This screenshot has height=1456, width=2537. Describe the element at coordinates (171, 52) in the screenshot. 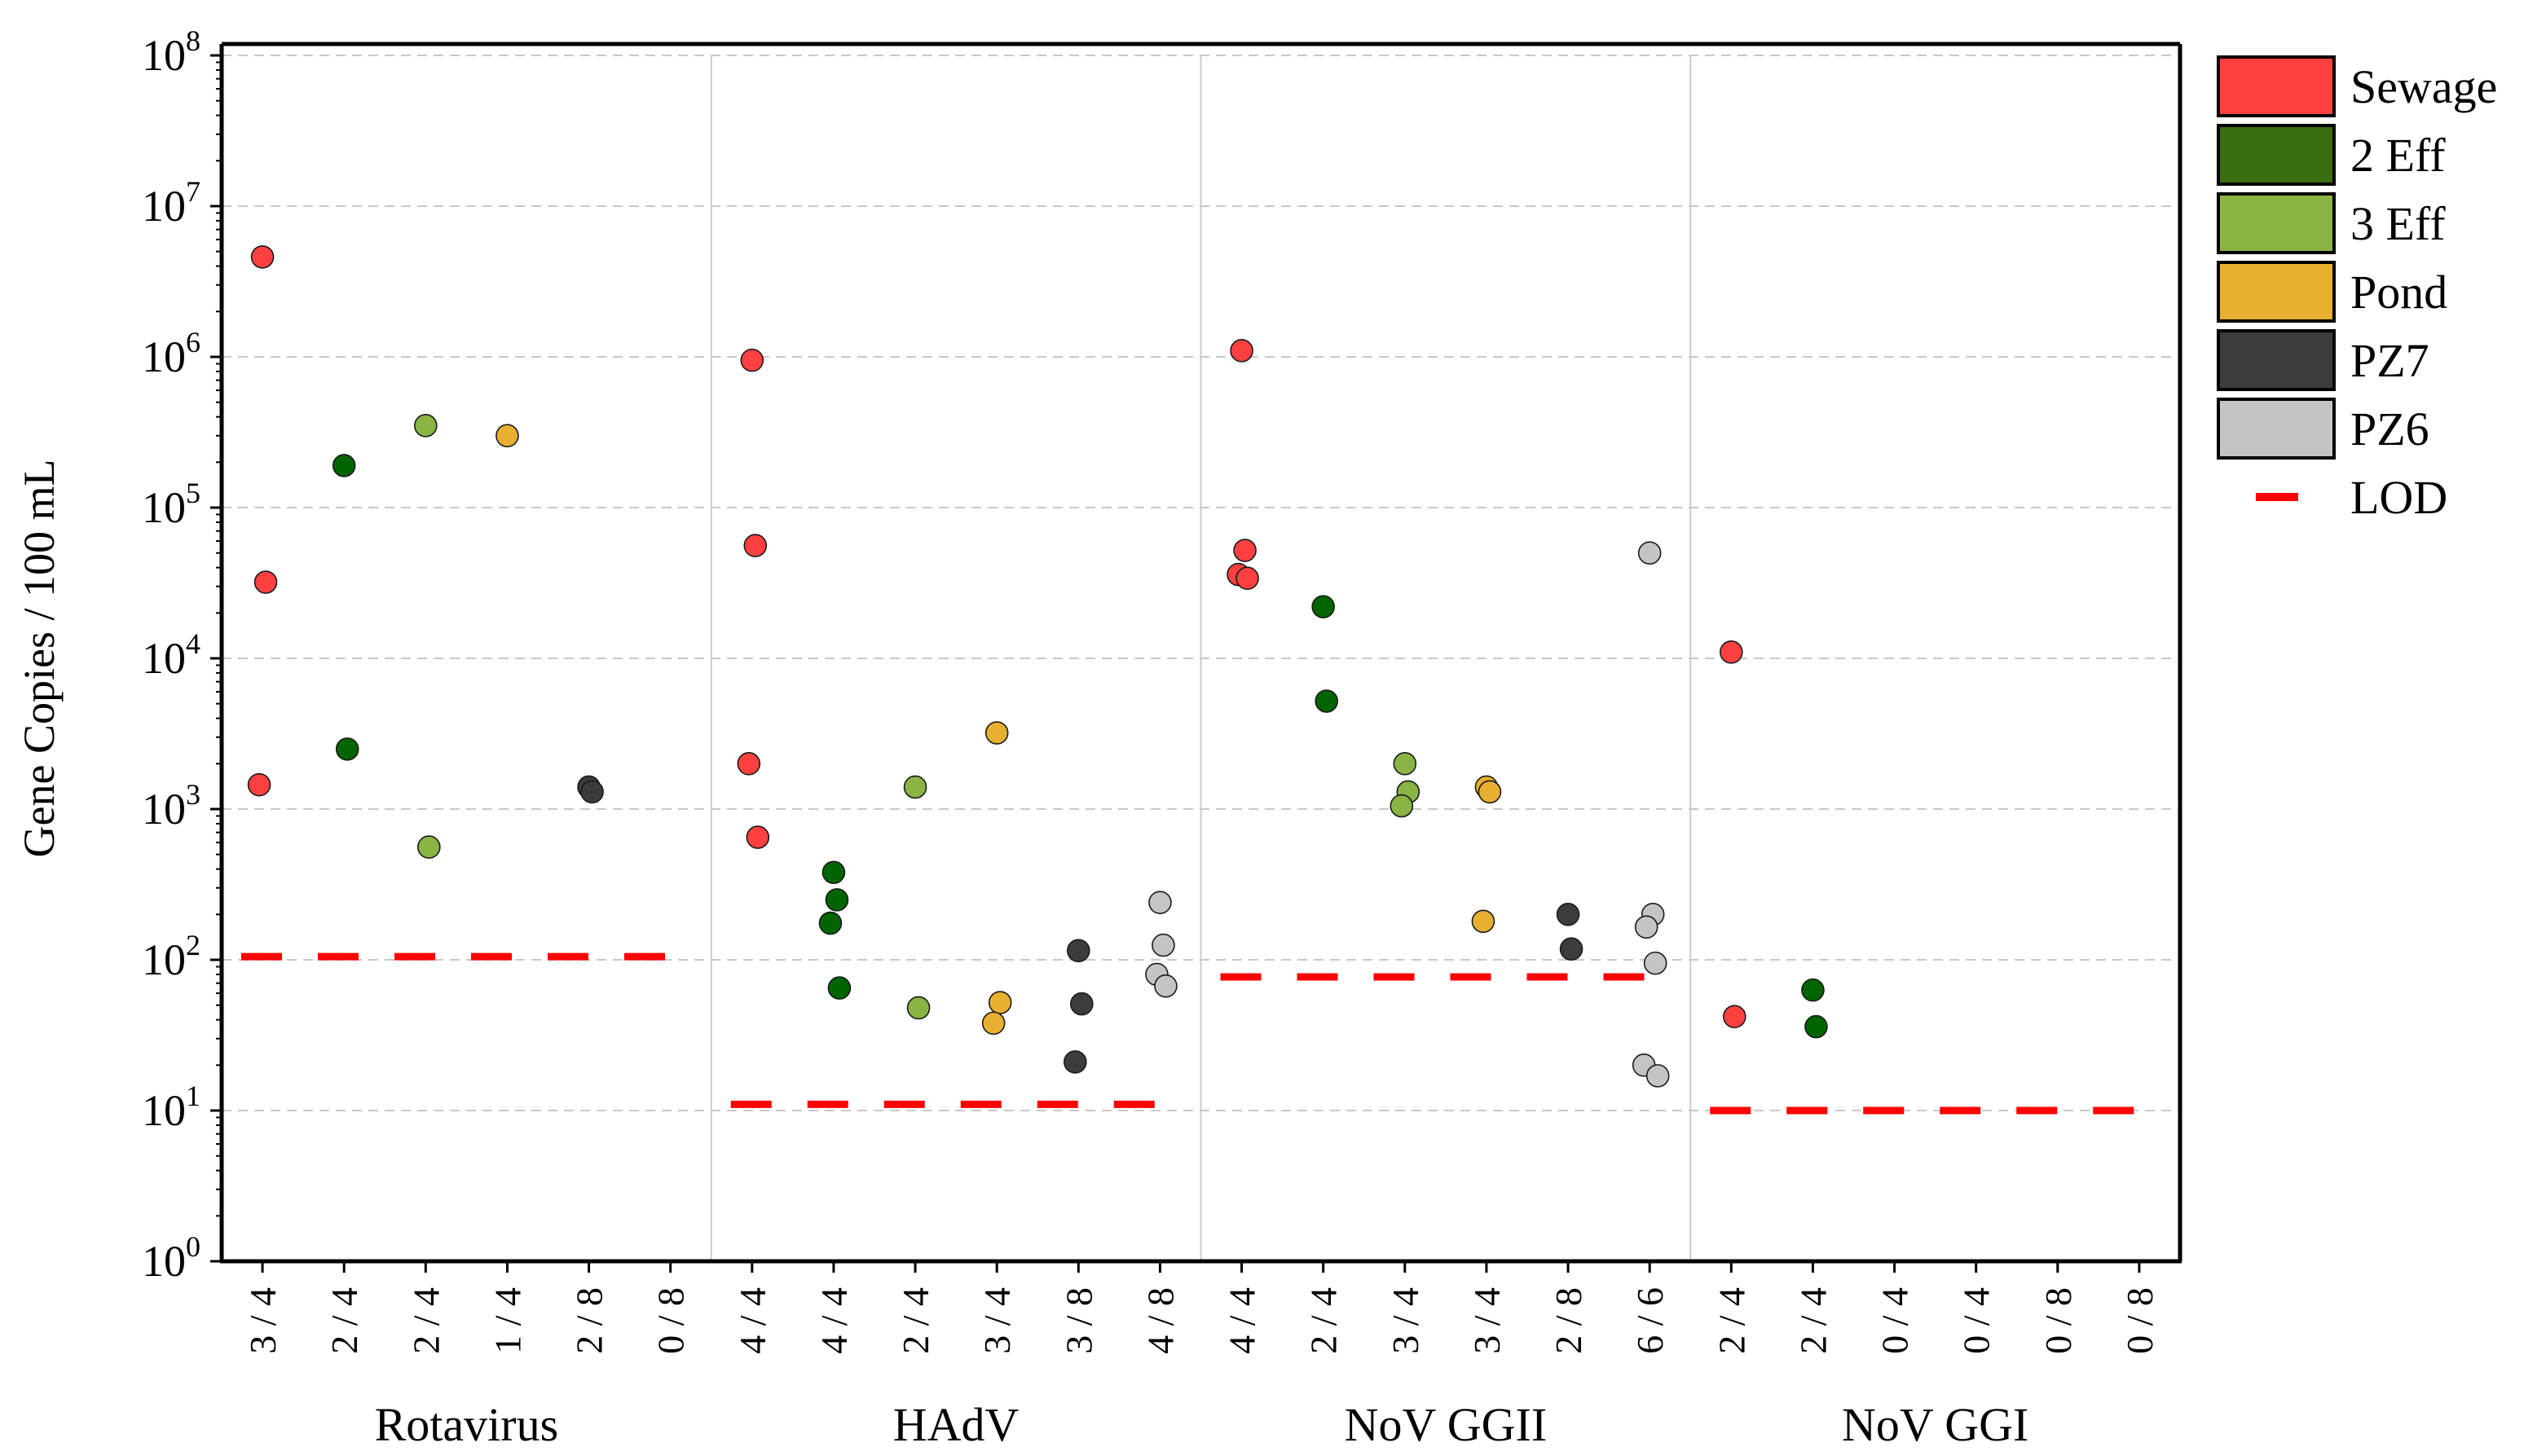

I see `y-tick-label: 10⁸` at that location.